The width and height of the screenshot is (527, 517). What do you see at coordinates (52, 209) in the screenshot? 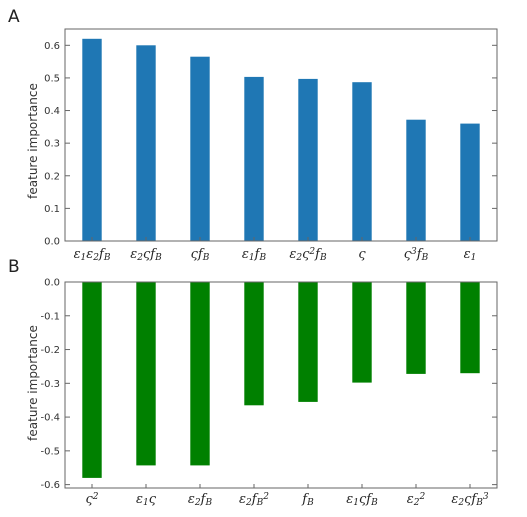
I see `y-tick-label: 0.1` at bounding box center [52, 209].